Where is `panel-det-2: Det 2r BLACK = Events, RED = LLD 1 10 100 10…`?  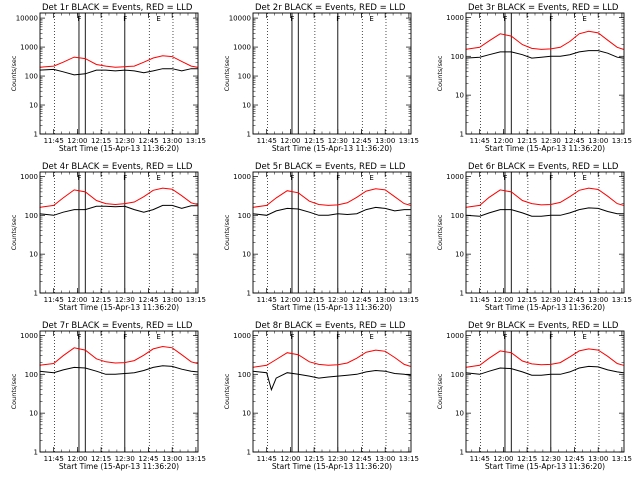
panel-det-2: Det 2r BLACK = Events, RED = LLD 1 10 100 10… is located at coordinates (321, 78).